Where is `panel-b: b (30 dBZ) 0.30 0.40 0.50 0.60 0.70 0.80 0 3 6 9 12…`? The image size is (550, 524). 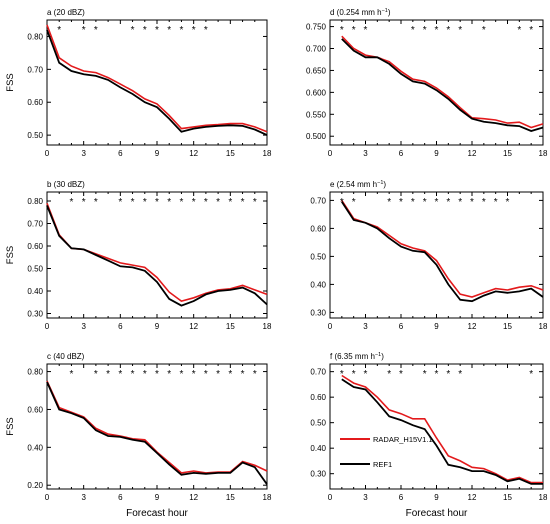
panel-b: b (30 dBZ) 0.30 0.40 0.50 0.60 0.70 0.80 0 3 6 9 12… is located at coordinates (138, 255).